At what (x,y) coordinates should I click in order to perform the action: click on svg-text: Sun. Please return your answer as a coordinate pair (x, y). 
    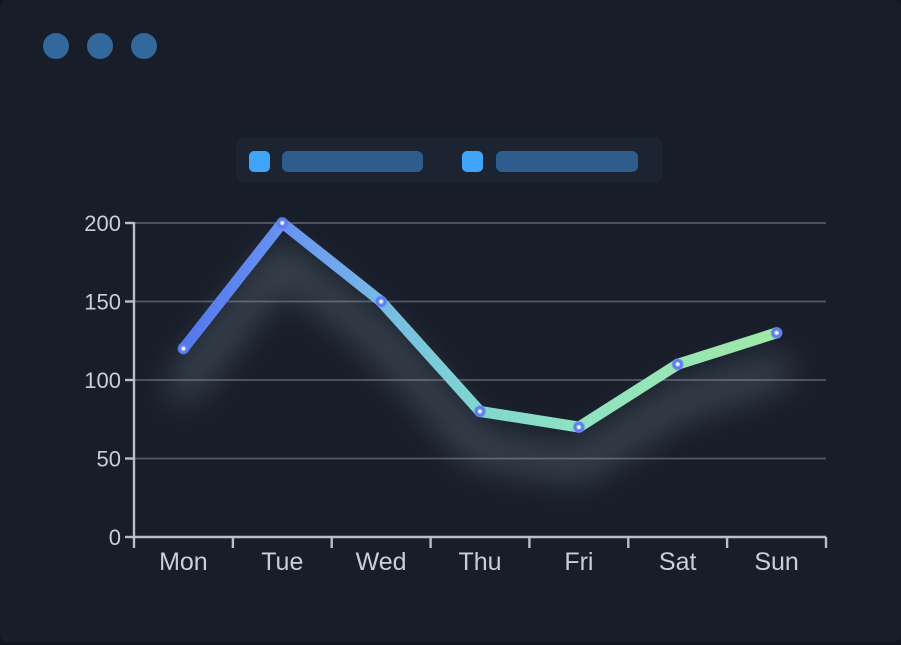
    Looking at the image, I should click on (776, 562).